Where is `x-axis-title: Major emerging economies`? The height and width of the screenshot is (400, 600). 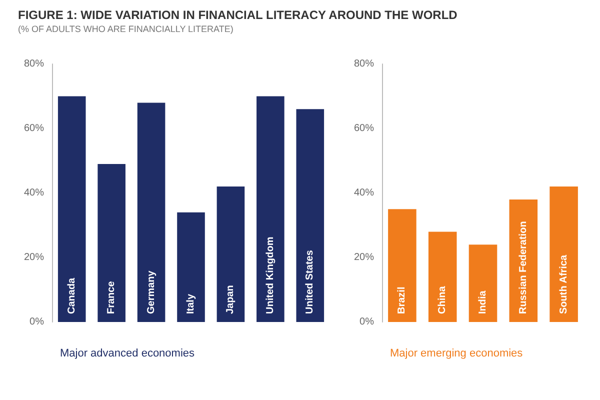 x-axis-title: Major emerging economies is located at coordinates (457, 354).